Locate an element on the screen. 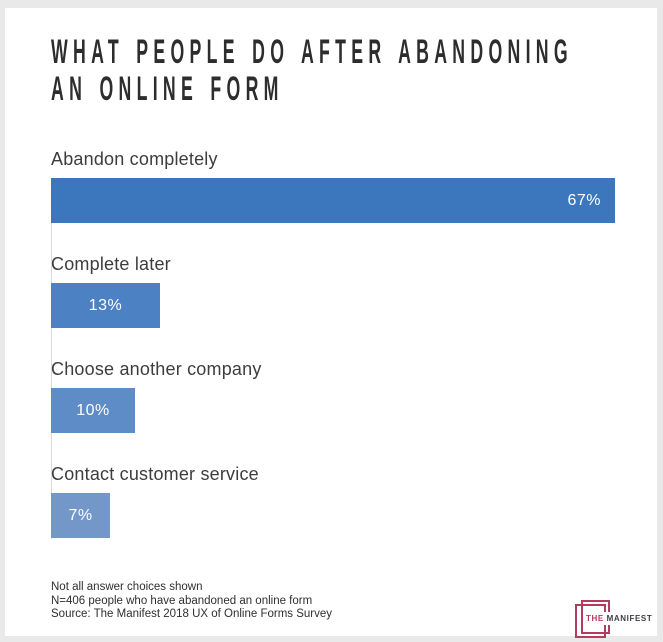  chart-row: Choose another company 10% is located at coordinates (156, 395).